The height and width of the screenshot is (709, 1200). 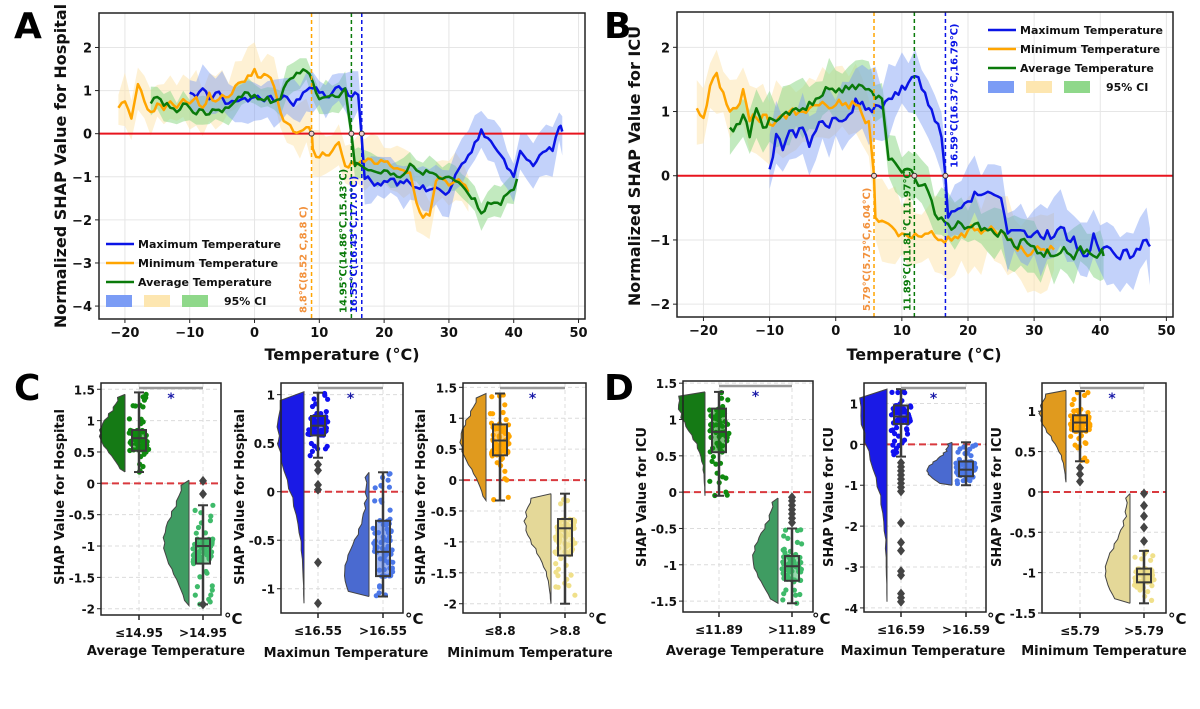 I want to click on panel-a-series-avg, so click(x=334, y=141).